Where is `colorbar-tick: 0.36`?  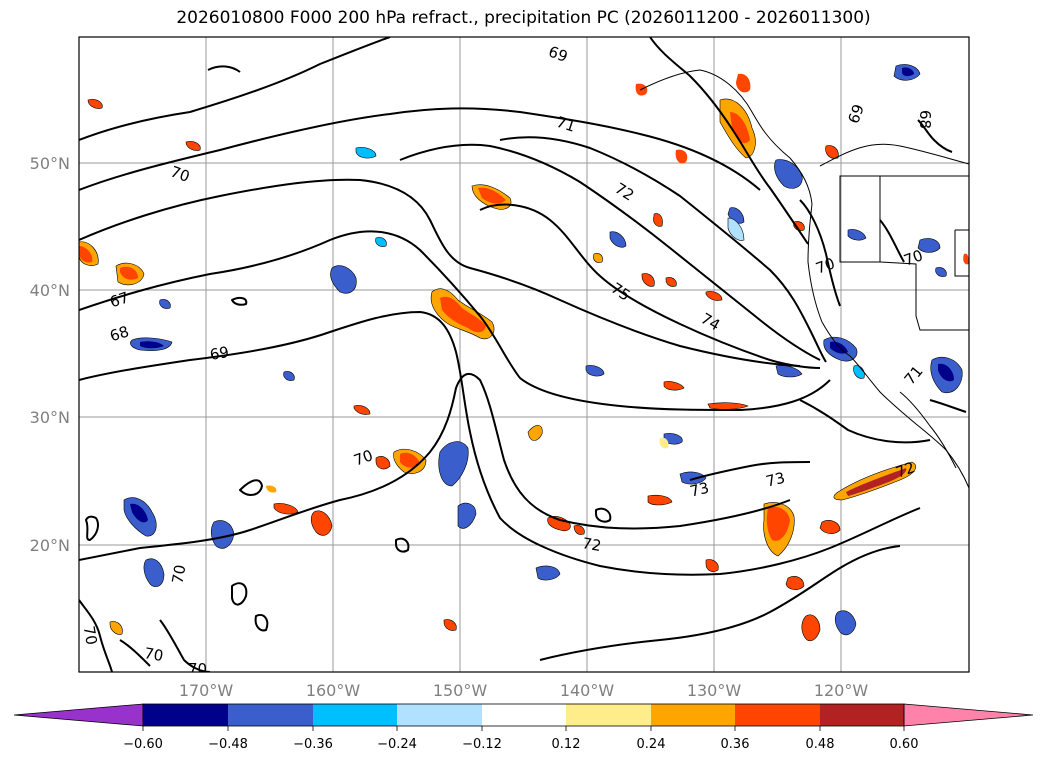 colorbar-tick: 0.36 is located at coordinates (735, 744).